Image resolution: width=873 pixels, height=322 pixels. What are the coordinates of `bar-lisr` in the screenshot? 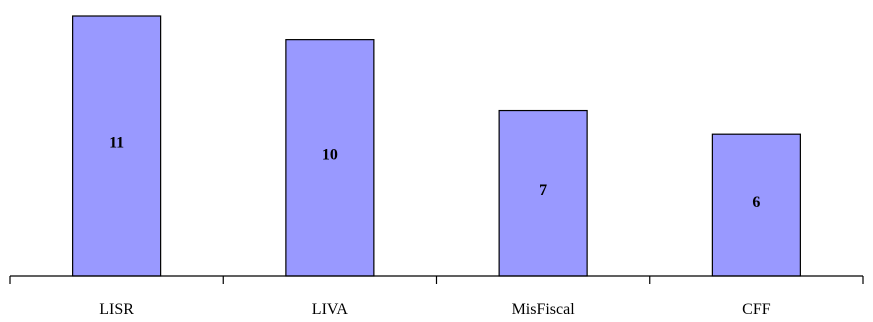 It's located at (117, 146).